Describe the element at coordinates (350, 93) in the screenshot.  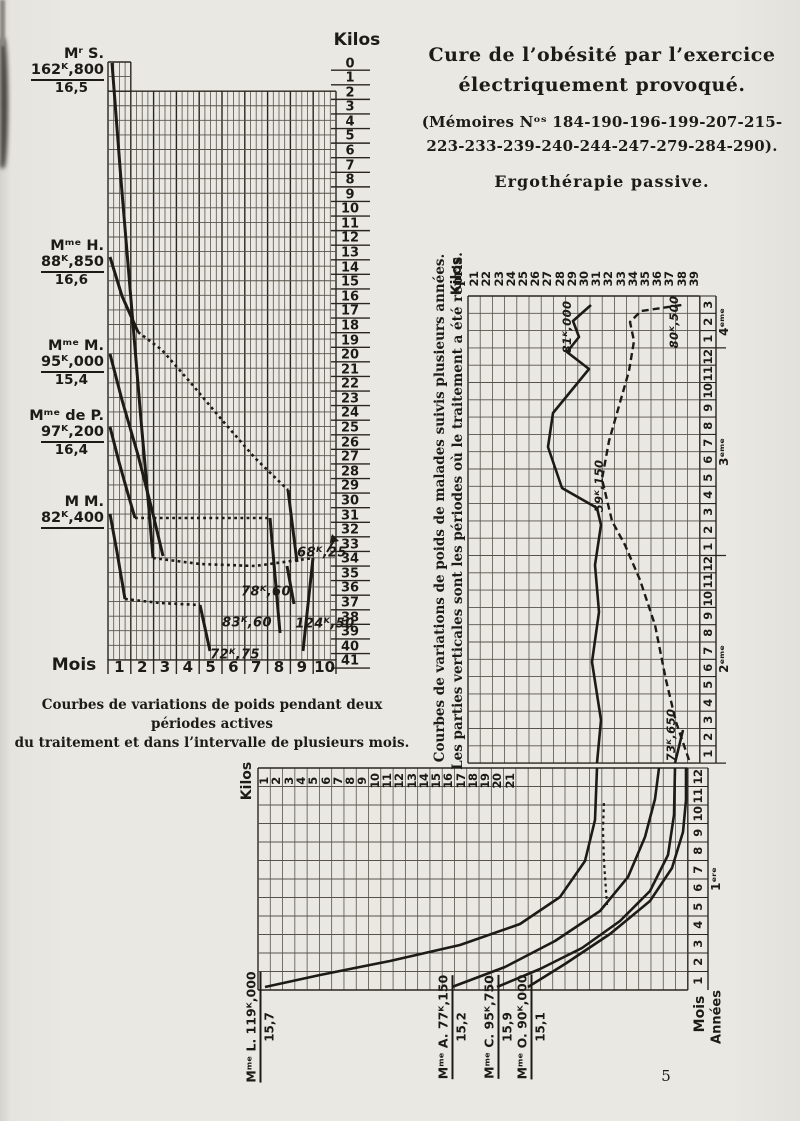
I see `left-kilos-tick: 2` at that location.